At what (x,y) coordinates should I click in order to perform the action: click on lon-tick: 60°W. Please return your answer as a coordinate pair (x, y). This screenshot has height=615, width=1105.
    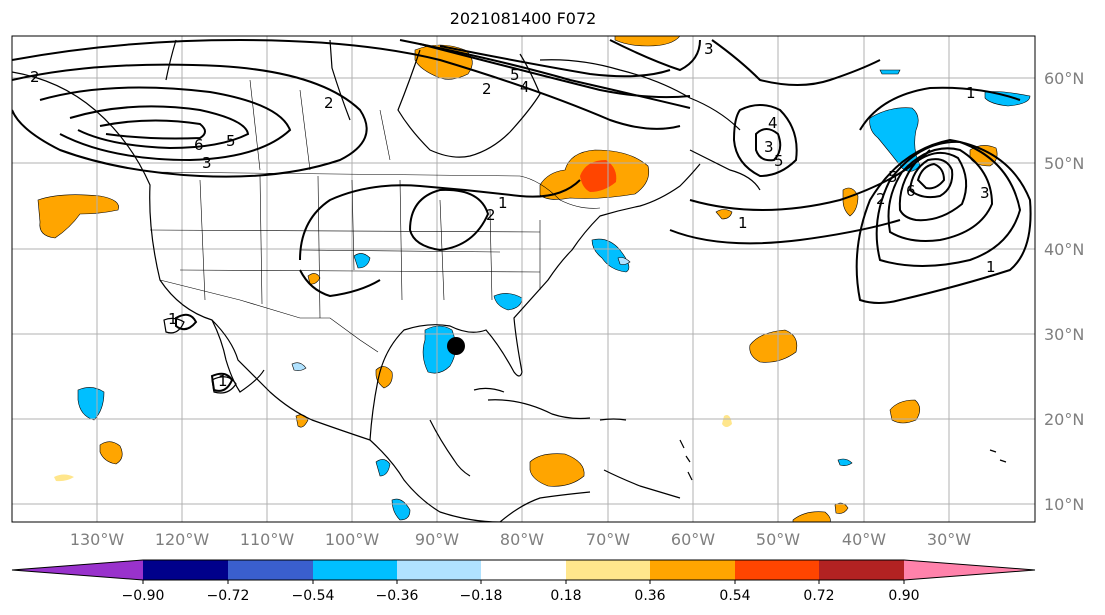
    Looking at the image, I should click on (693, 539).